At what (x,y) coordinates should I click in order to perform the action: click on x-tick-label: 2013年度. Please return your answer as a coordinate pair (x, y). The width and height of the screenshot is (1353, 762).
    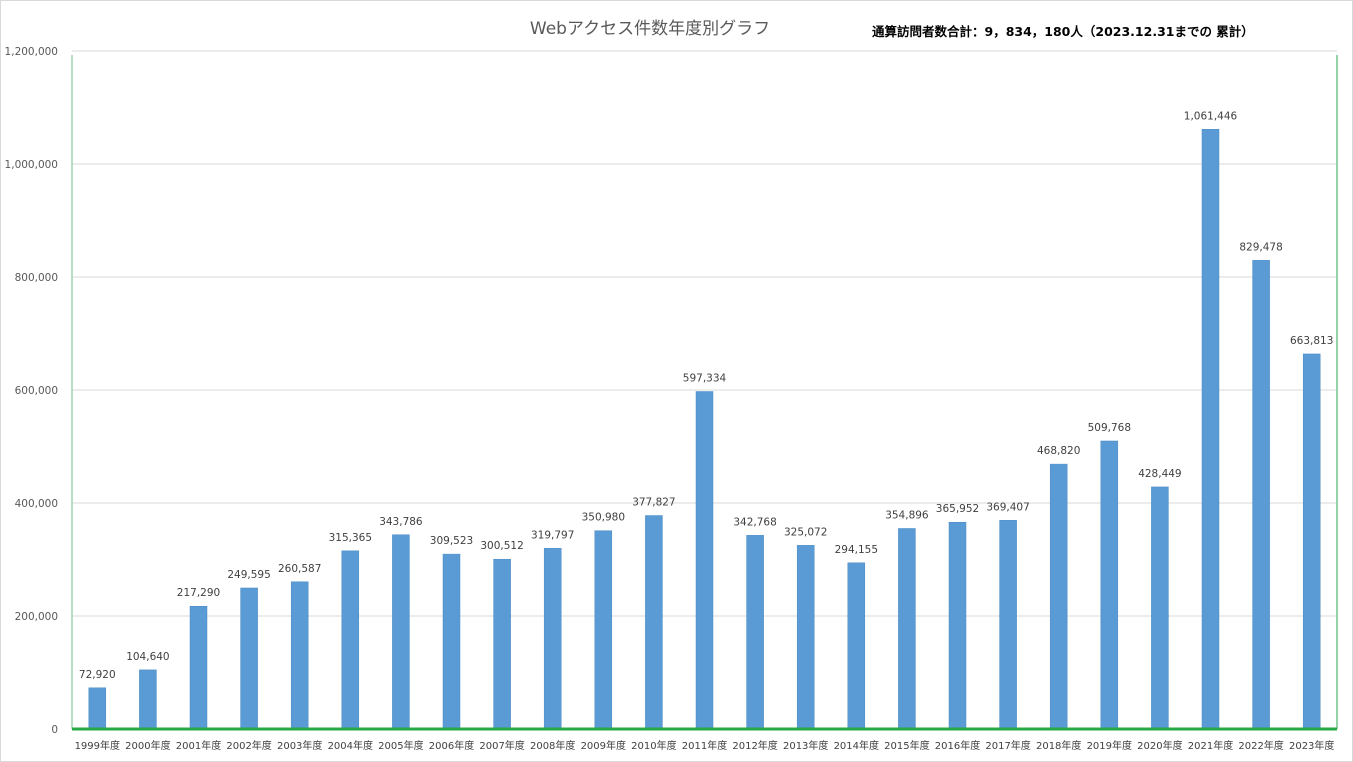
    Looking at the image, I should click on (805, 745).